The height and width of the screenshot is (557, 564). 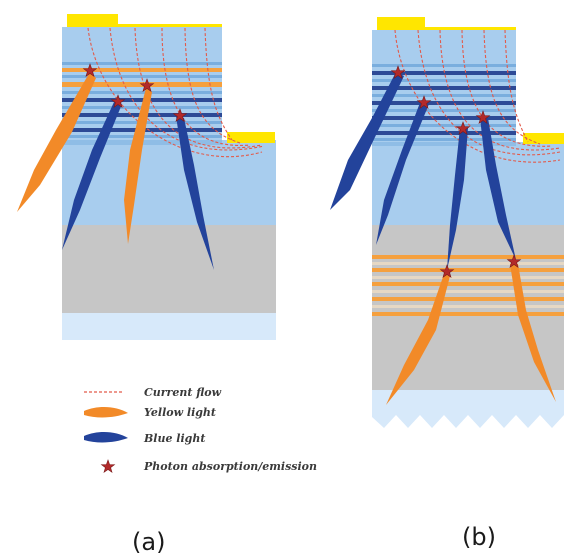 I want to click on legend-photon-label: Photon absorption/emission, so click(x=230, y=466).